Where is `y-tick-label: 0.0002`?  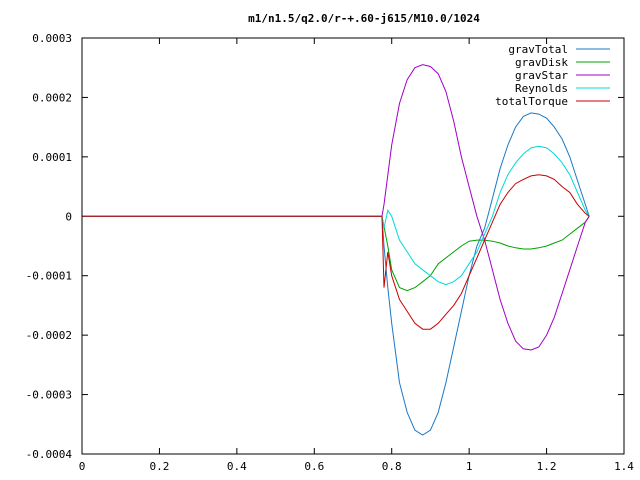
y-tick-label: 0.0002 is located at coordinates (52, 97).